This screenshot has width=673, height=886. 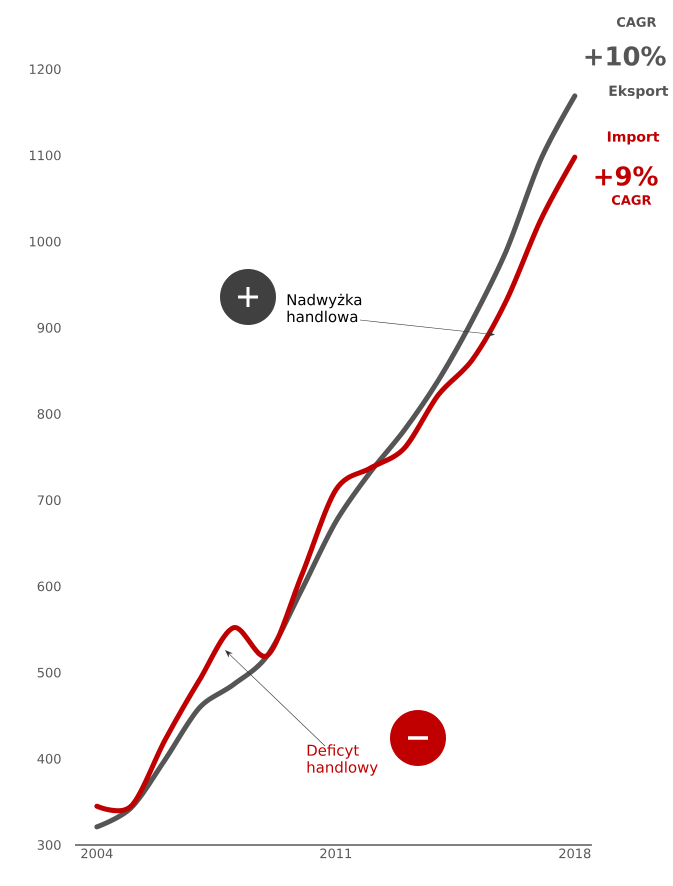 I want to click on x-tick-label: 2011, so click(x=336, y=853).